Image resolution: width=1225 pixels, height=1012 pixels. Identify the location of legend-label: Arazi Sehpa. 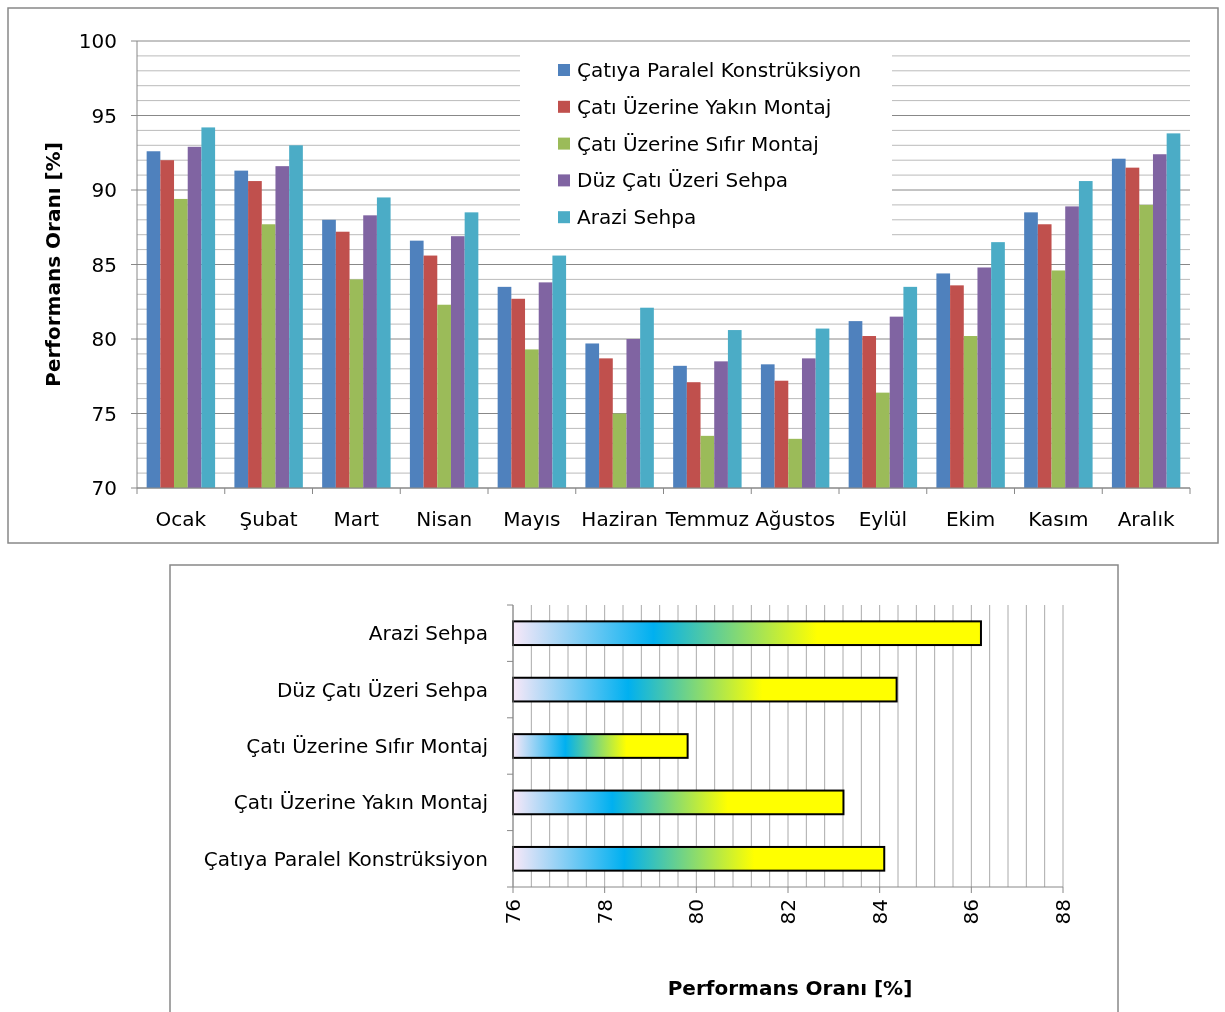
(637, 217).